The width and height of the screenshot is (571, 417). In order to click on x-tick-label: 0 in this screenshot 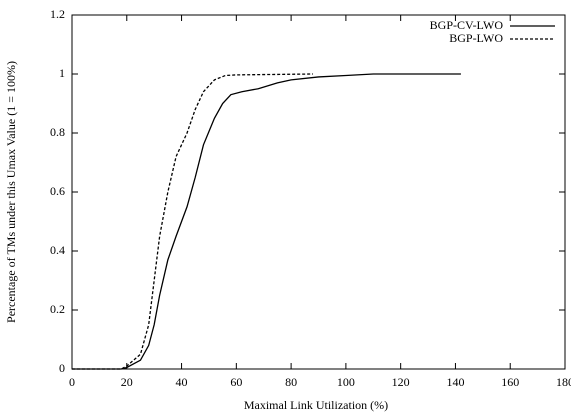, I will do `click(72, 382)`.